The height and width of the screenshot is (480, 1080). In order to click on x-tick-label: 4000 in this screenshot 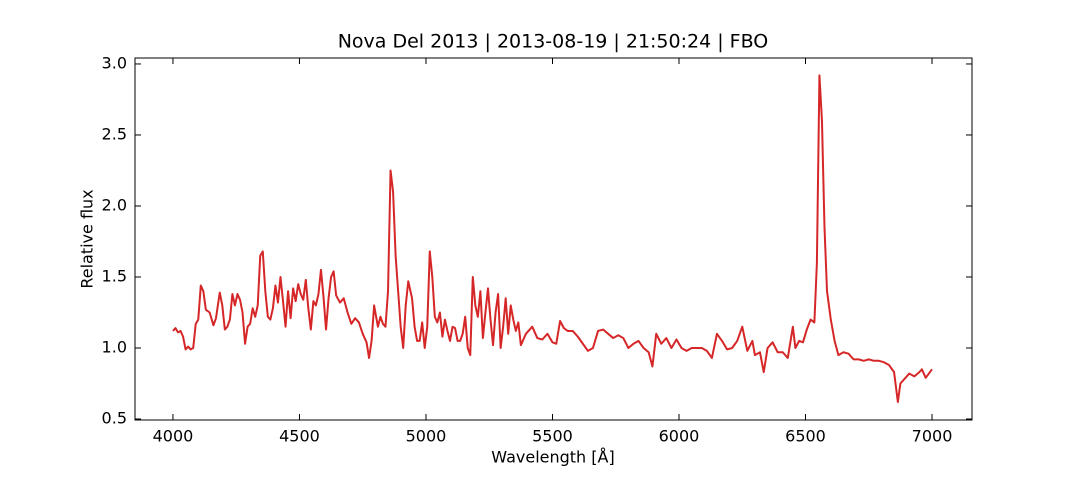, I will do `click(173, 436)`.